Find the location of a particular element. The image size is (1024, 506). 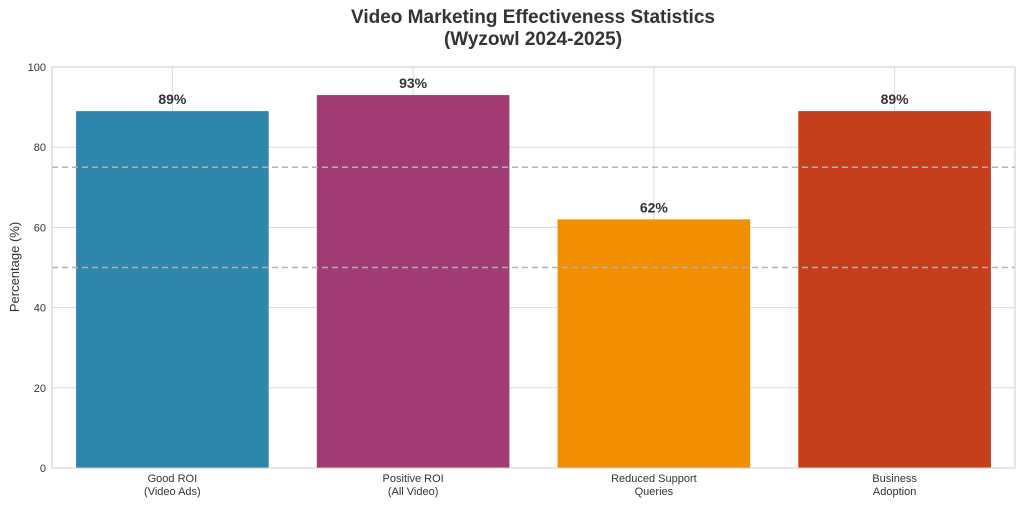

x-tick-label: Positive ROI is located at coordinates (413, 479).